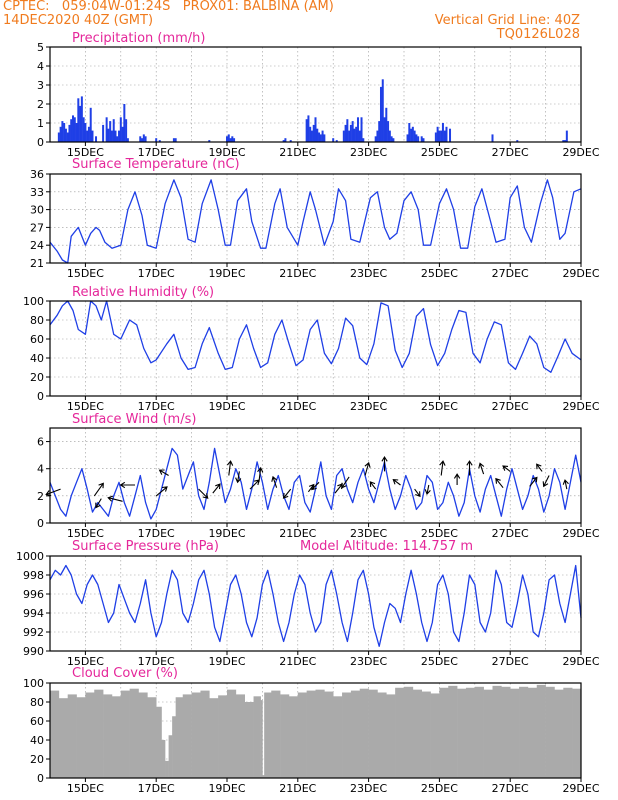 The width and height of the screenshot is (618, 800). Describe the element at coordinates (226, 788) in the screenshot. I see `x-tick-label: 19DEC` at that location.